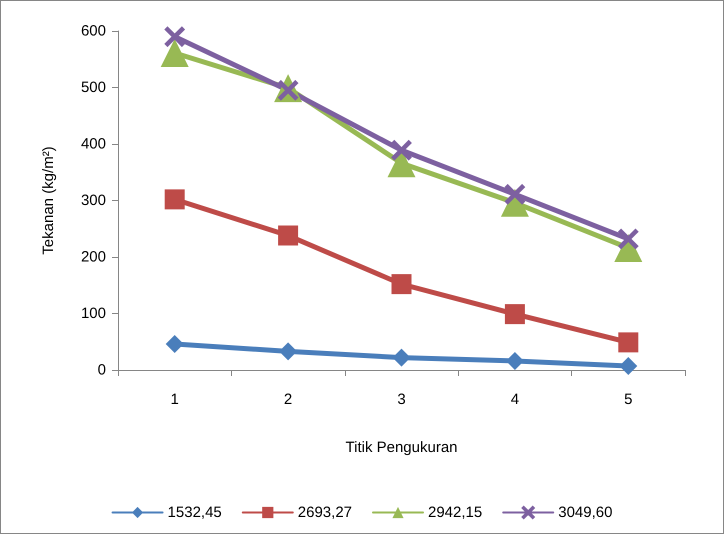 Image resolution: width=724 pixels, height=534 pixels. What do you see at coordinates (401, 399) in the screenshot?
I see `x-tick-label: 3` at bounding box center [401, 399].